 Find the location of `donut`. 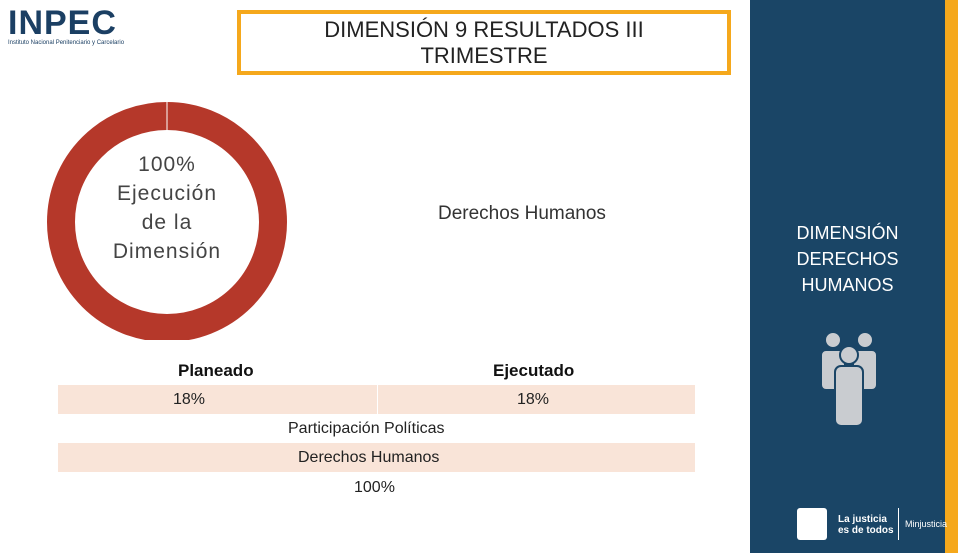

donut is located at coordinates (167, 221).